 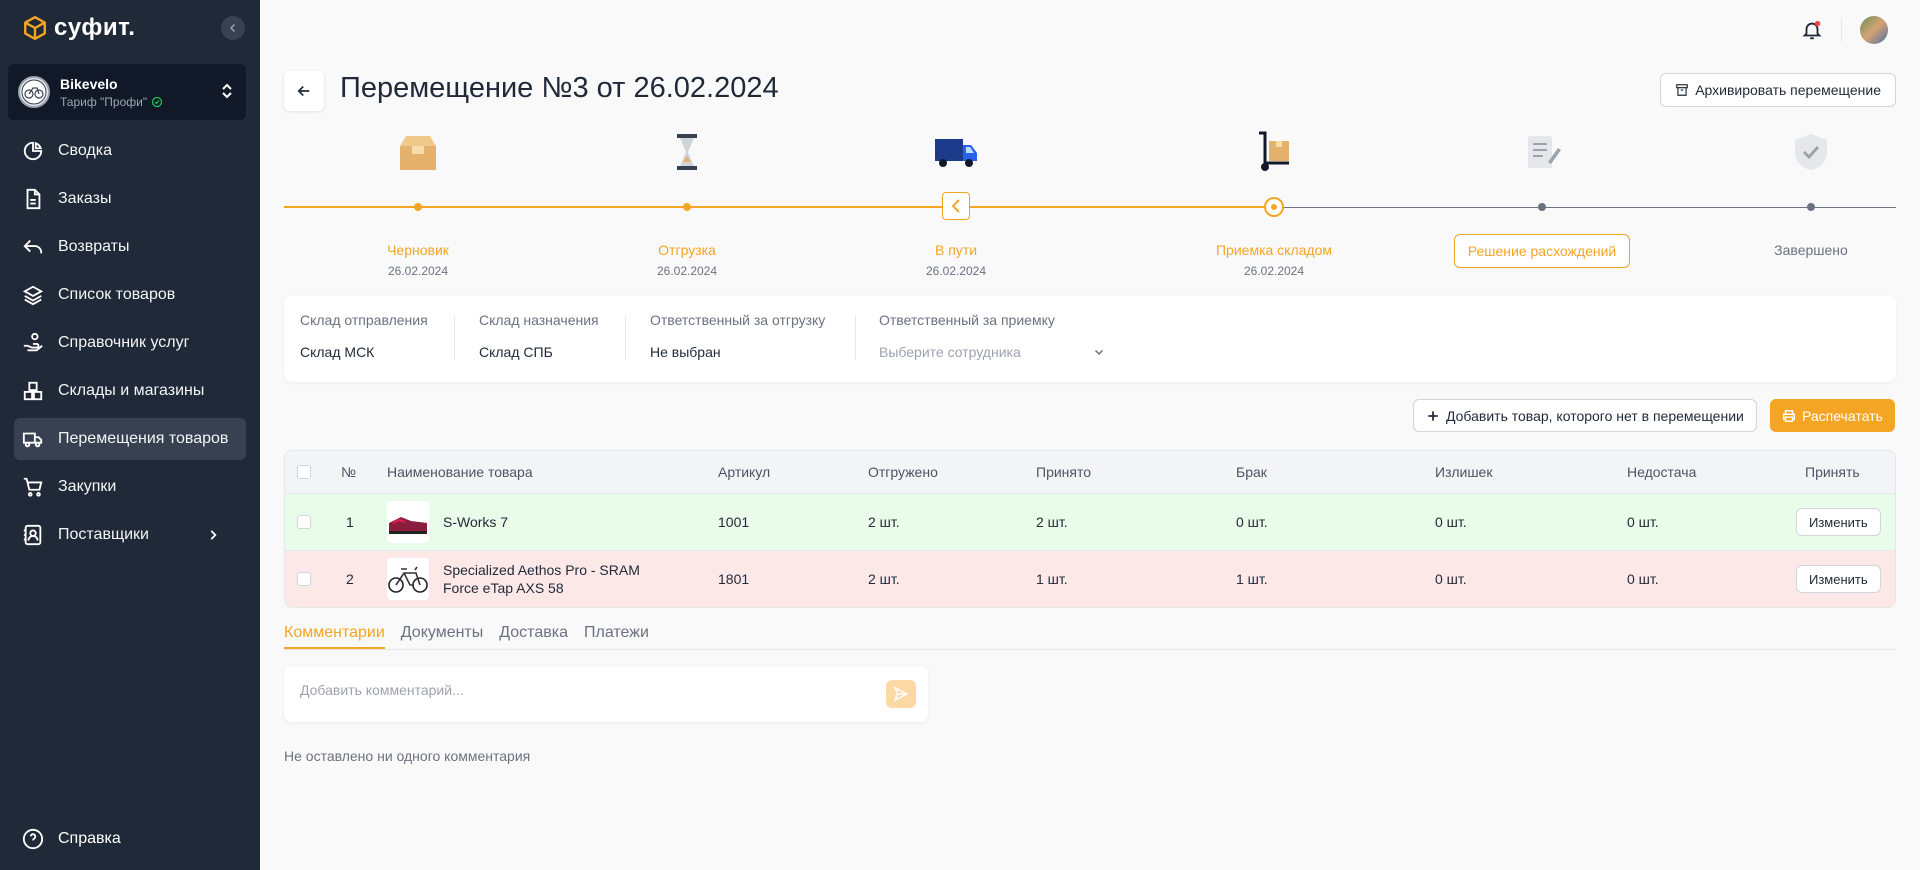 What do you see at coordinates (95, 27) in the screenshot?
I see `brand-name: суфит.` at bounding box center [95, 27].